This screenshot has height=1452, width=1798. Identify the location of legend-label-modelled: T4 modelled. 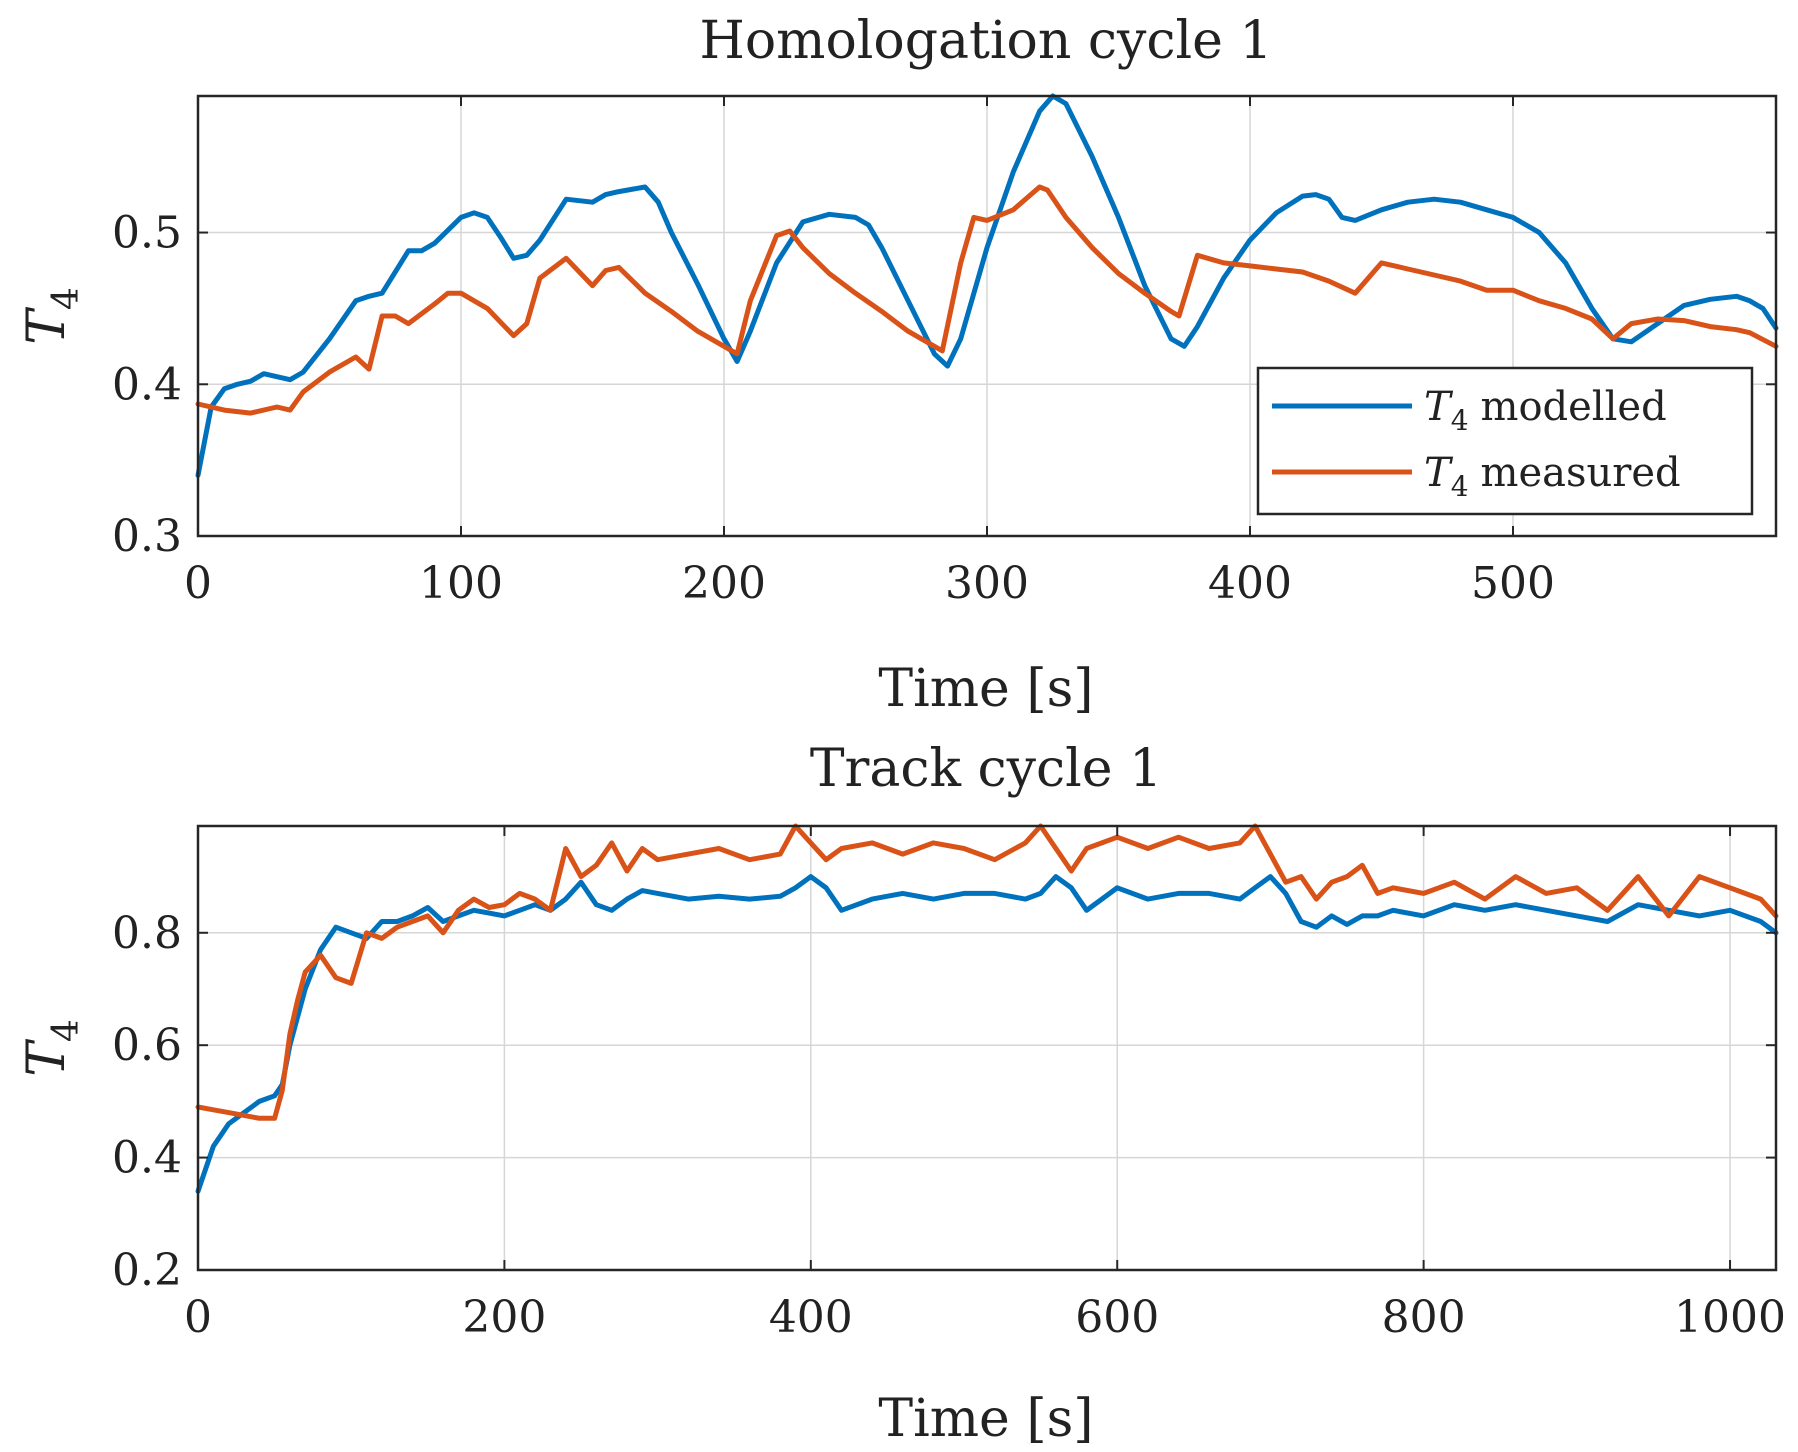
(1545, 410).